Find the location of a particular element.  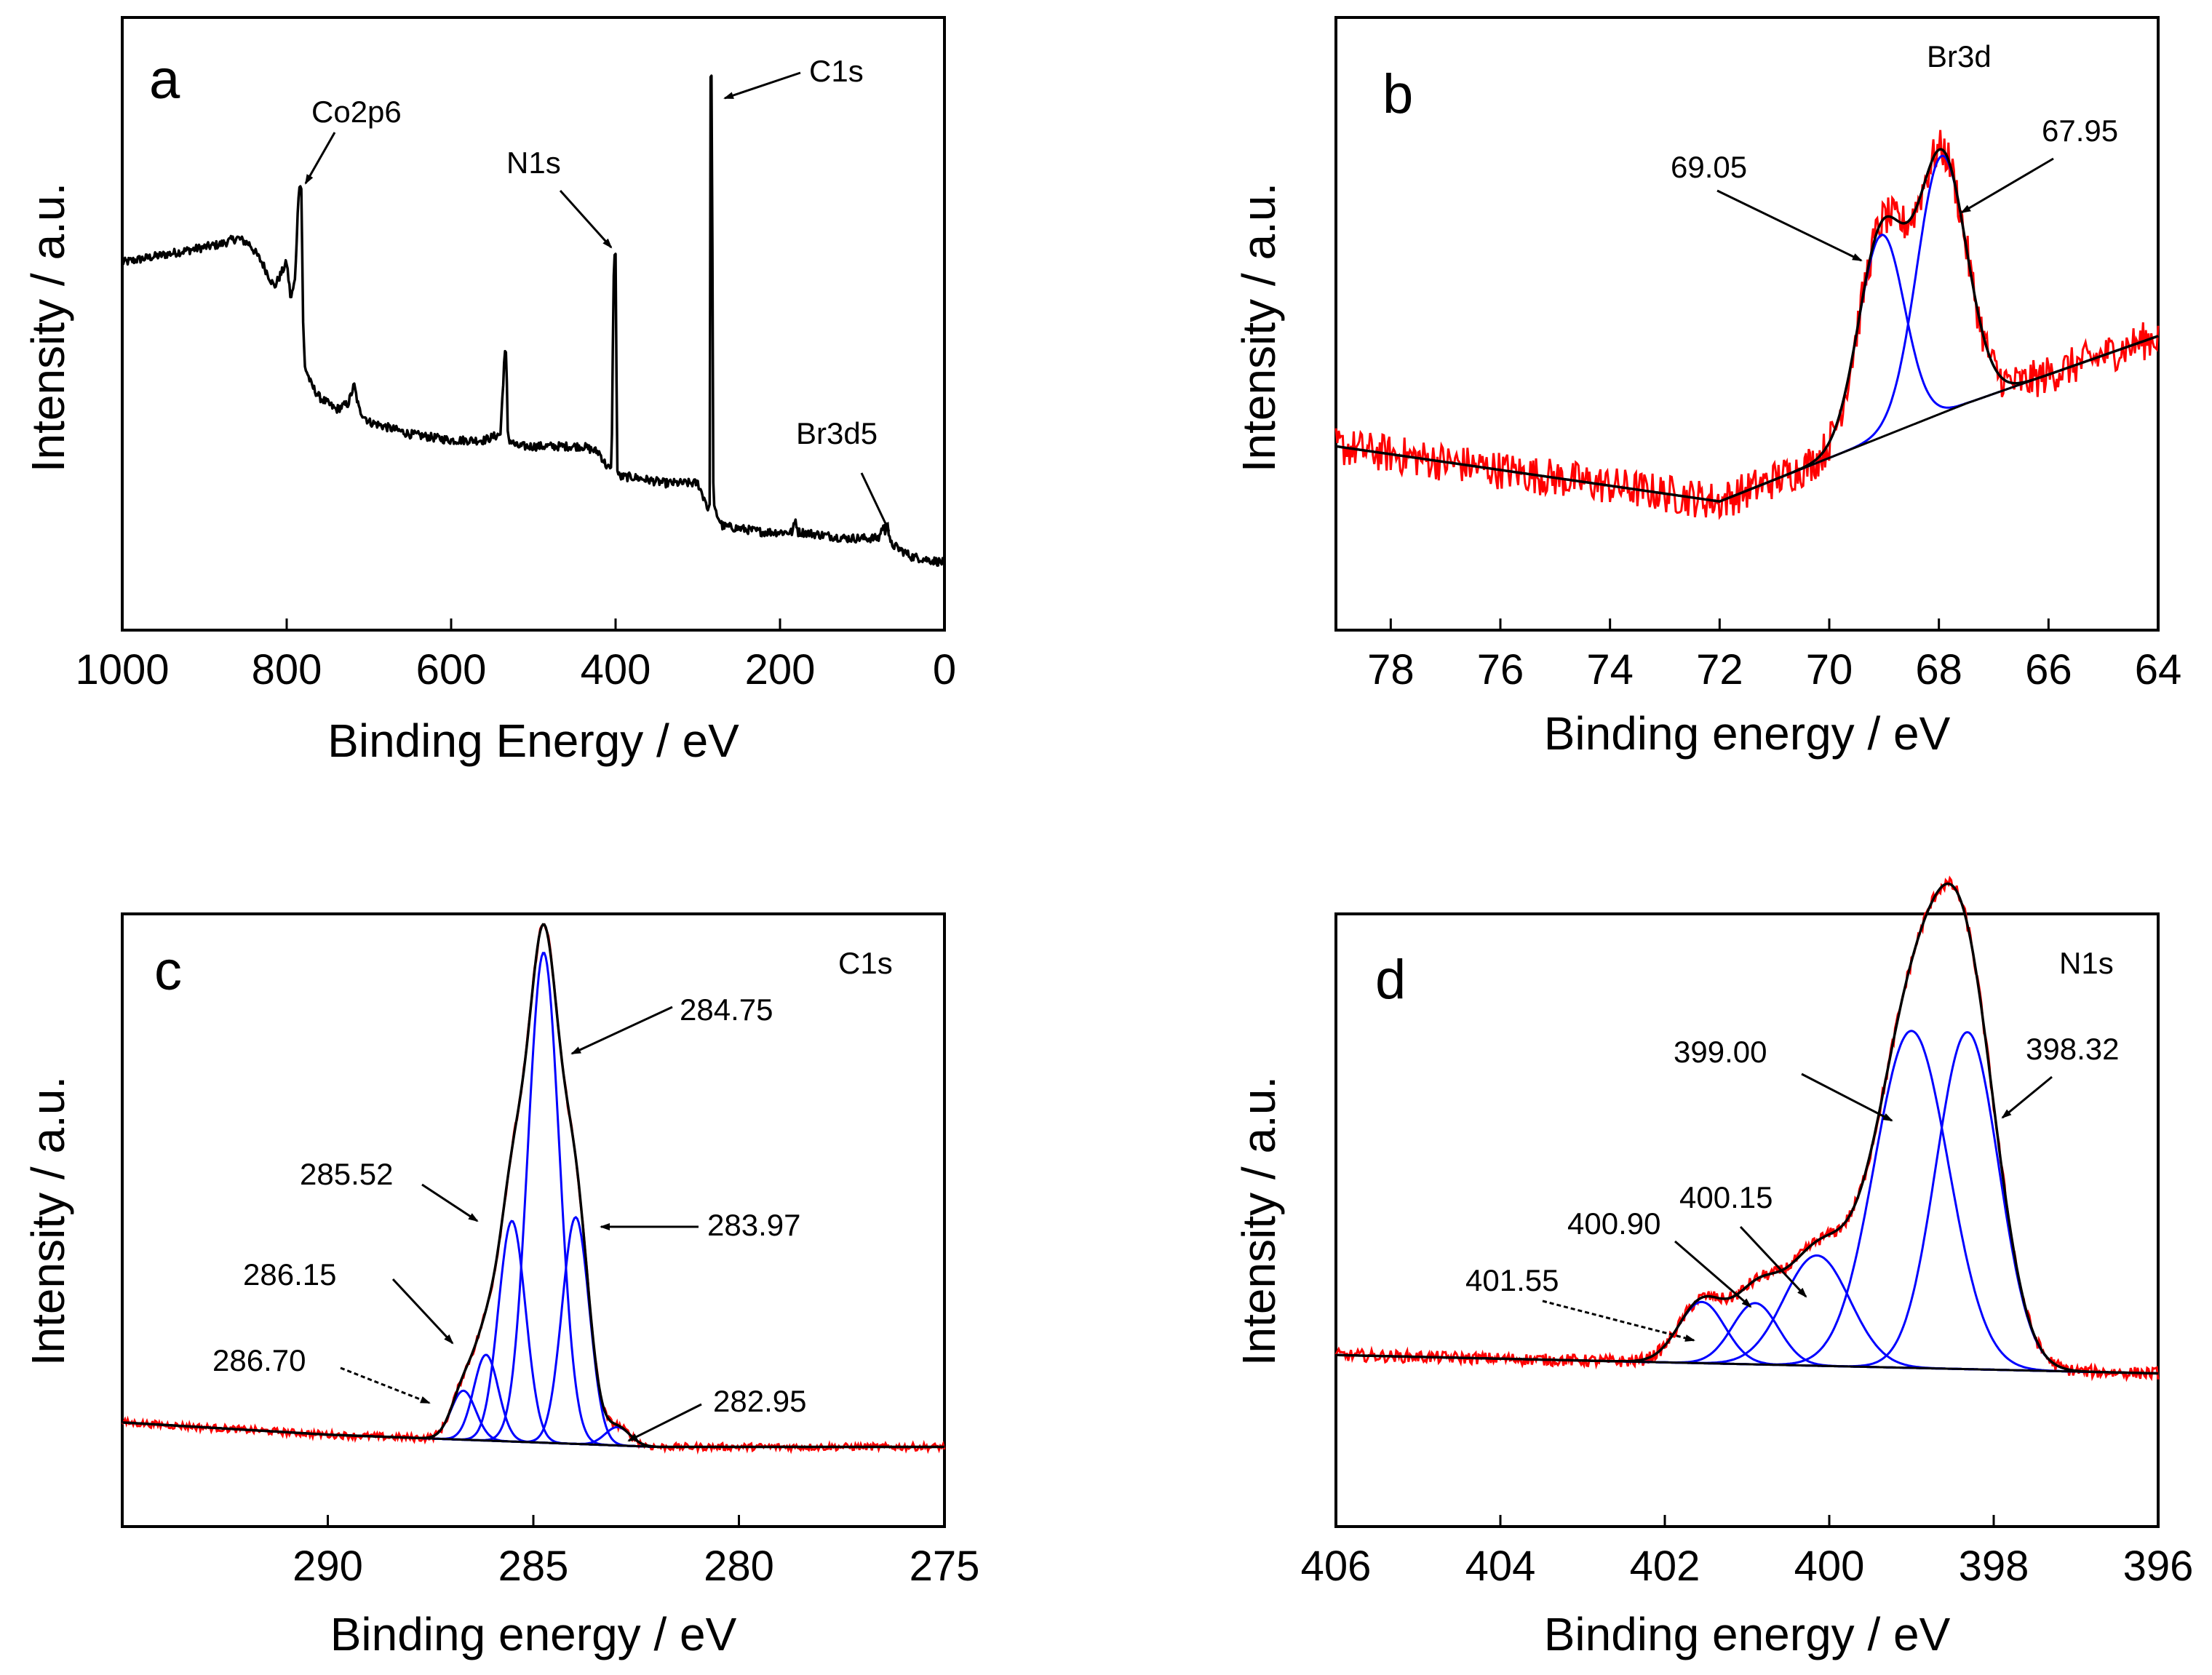

arrow-n1s is located at coordinates (586, 219).